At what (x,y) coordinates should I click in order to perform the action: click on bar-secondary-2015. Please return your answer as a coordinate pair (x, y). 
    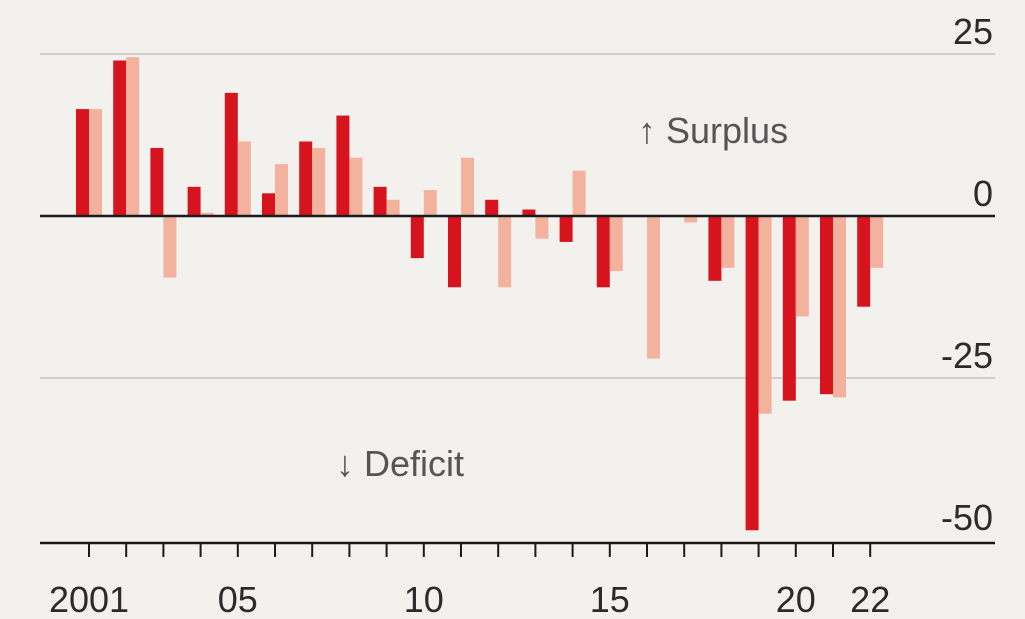
    Looking at the image, I should click on (616, 244).